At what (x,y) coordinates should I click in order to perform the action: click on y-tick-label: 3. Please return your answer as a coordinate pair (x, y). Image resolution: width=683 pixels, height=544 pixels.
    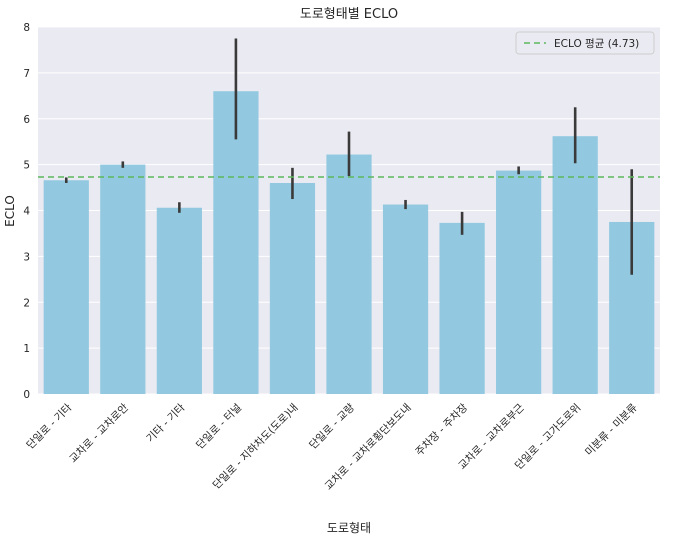
    Looking at the image, I should click on (26, 257).